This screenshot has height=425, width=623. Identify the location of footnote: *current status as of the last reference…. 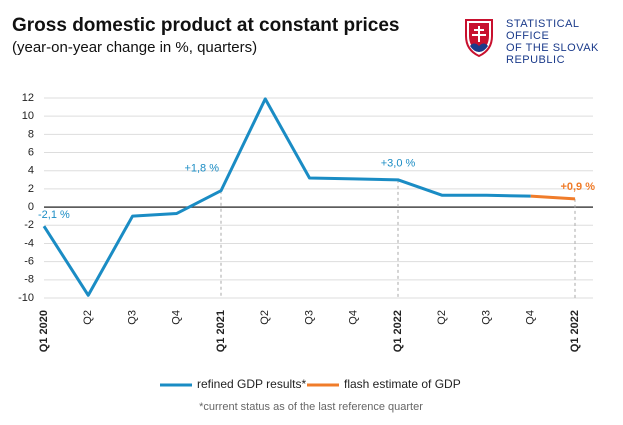
(311, 407).